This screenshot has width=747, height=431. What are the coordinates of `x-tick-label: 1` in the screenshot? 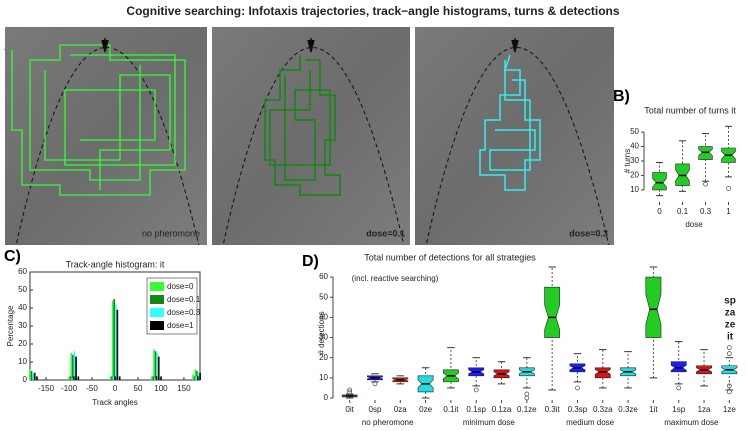 It's located at (728, 211).